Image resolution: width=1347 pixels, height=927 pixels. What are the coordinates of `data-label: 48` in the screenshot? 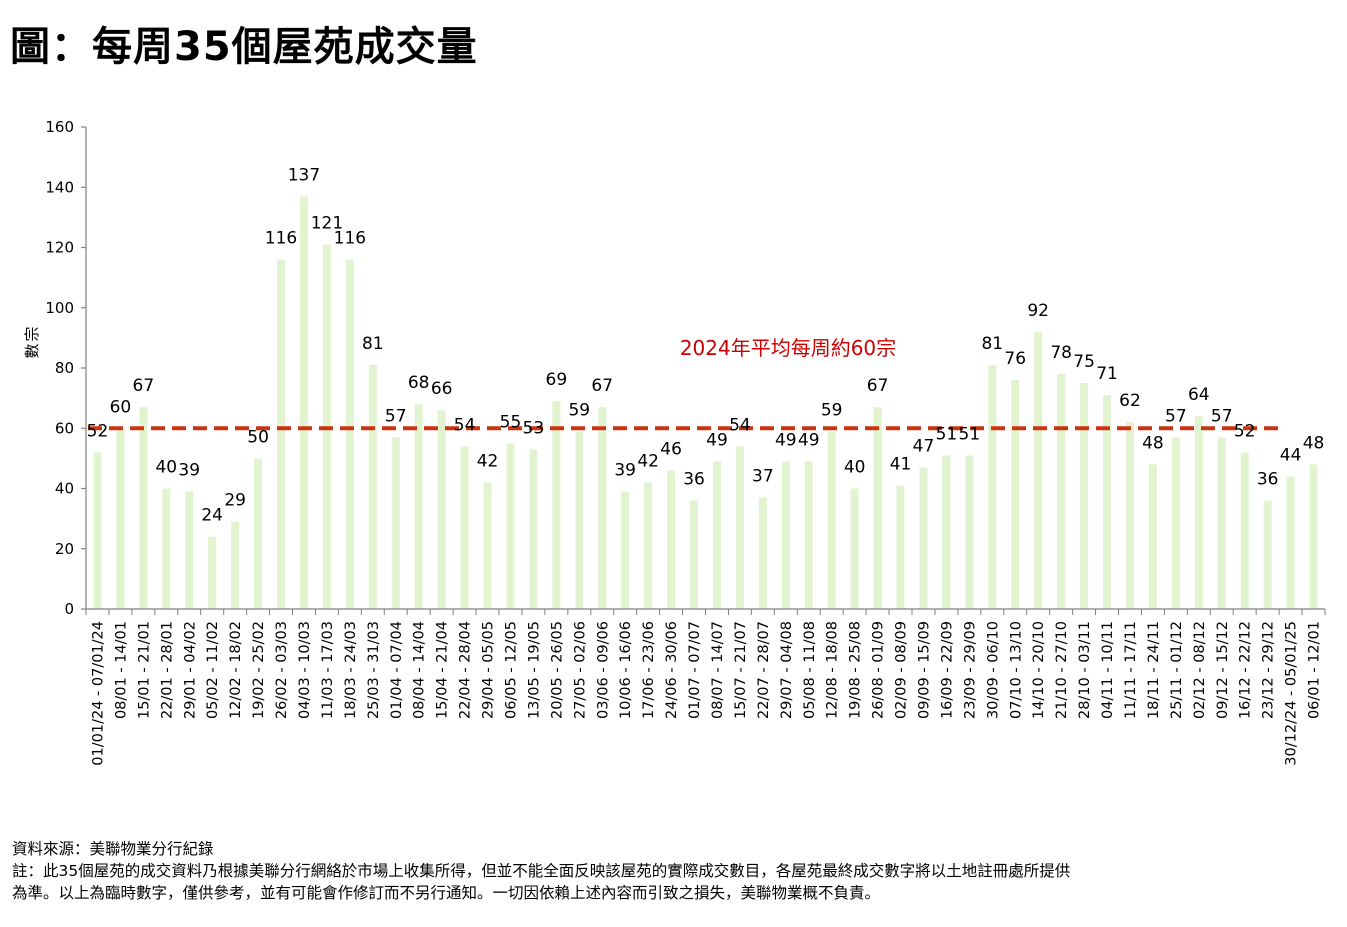 It's located at (1153, 443).